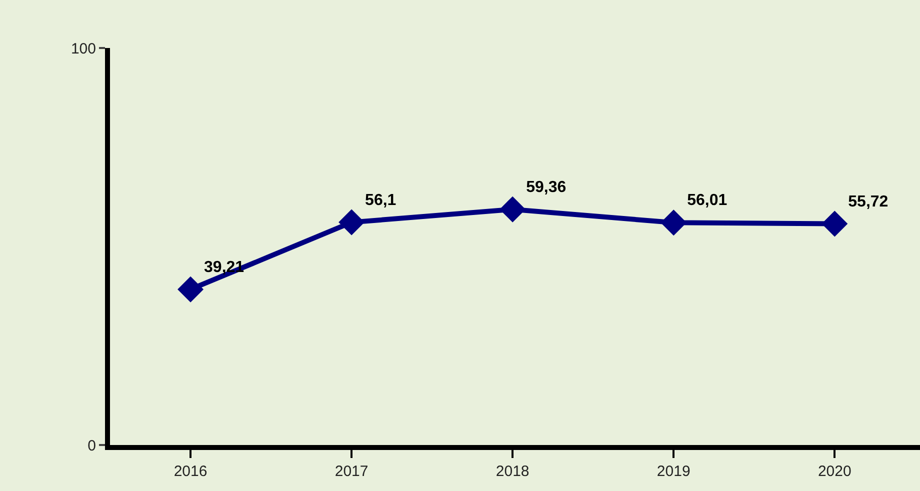 This screenshot has width=920, height=491. What do you see at coordinates (835, 471) in the screenshot?
I see `x-tick-label: 2020` at bounding box center [835, 471].